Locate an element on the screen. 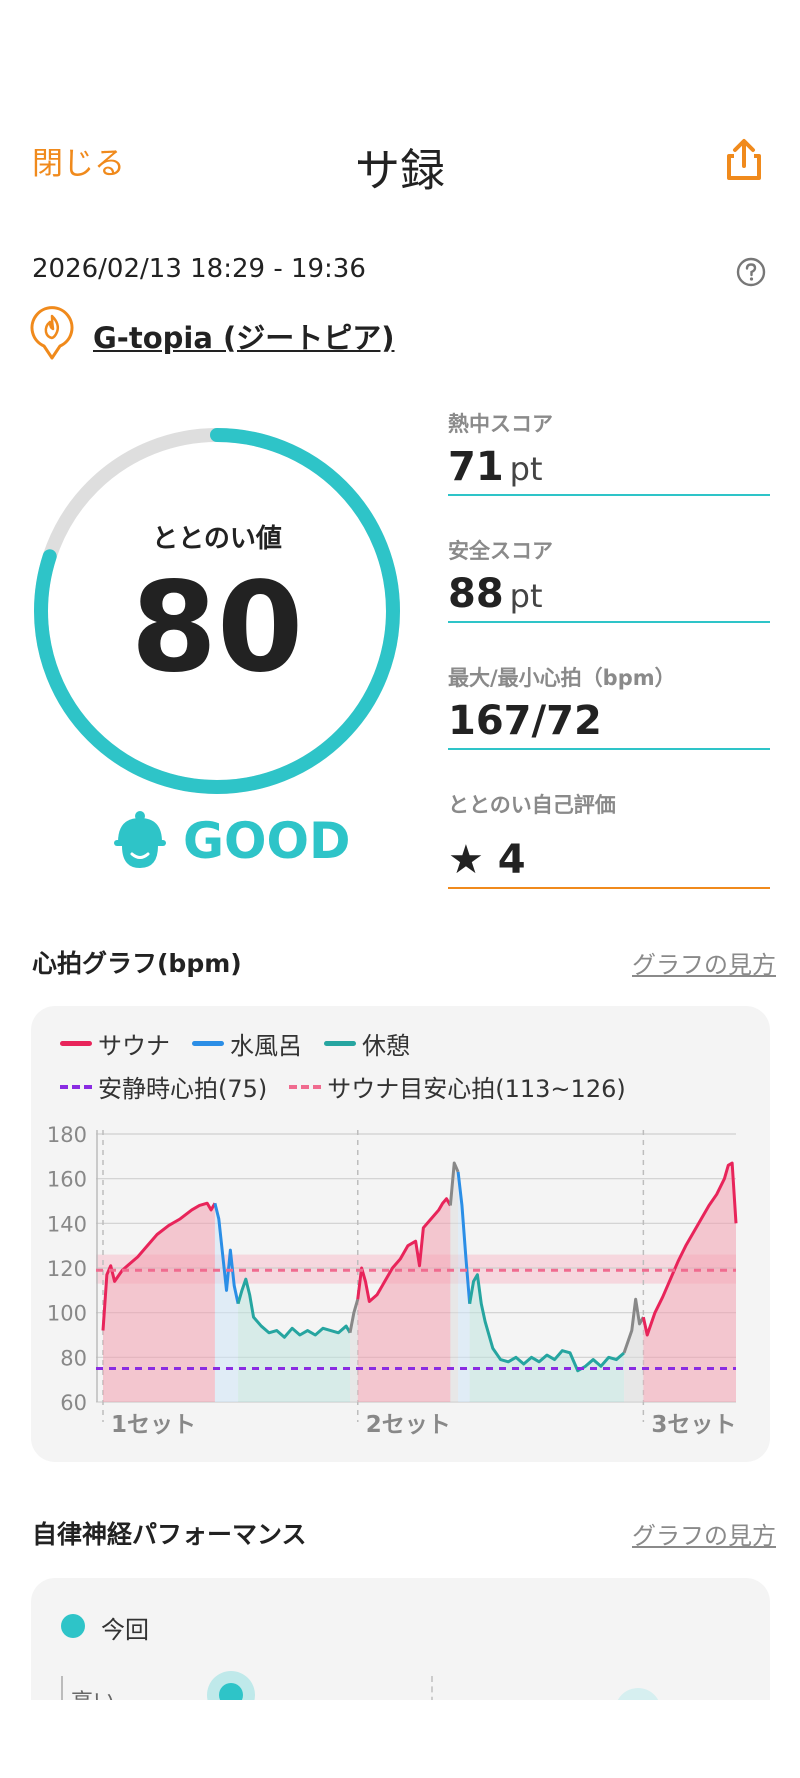 The width and height of the screenshot is (800, 1778). legend-current-label: 今回 is located at coordinates (125, 1630).